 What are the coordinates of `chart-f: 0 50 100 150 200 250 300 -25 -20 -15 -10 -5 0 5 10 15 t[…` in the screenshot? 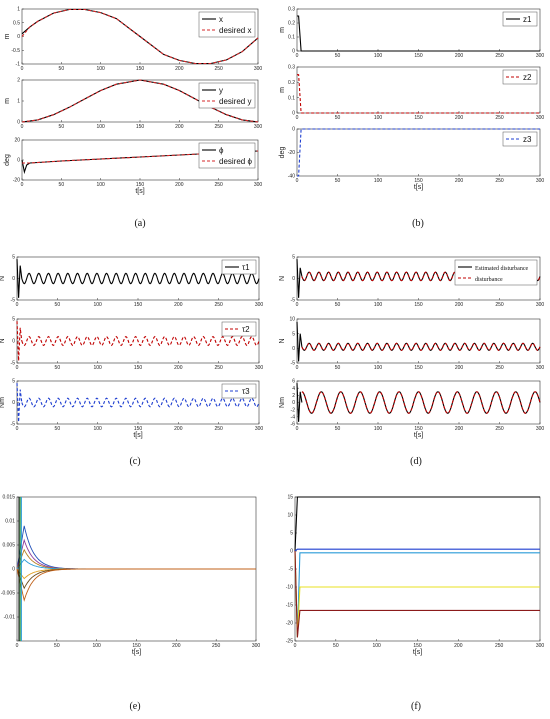 It's located at (415, 575).